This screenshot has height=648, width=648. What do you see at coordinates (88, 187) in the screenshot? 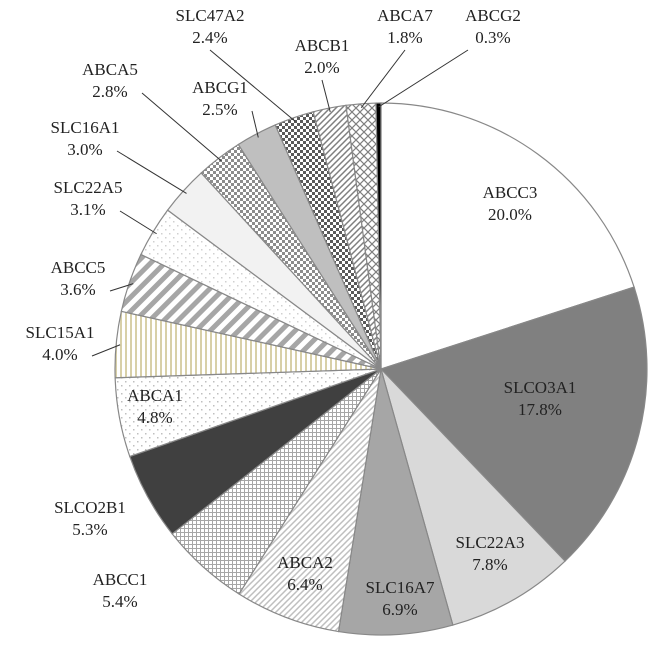
I see `slice-label: SLC22A5` at bounding box center [88, 187].